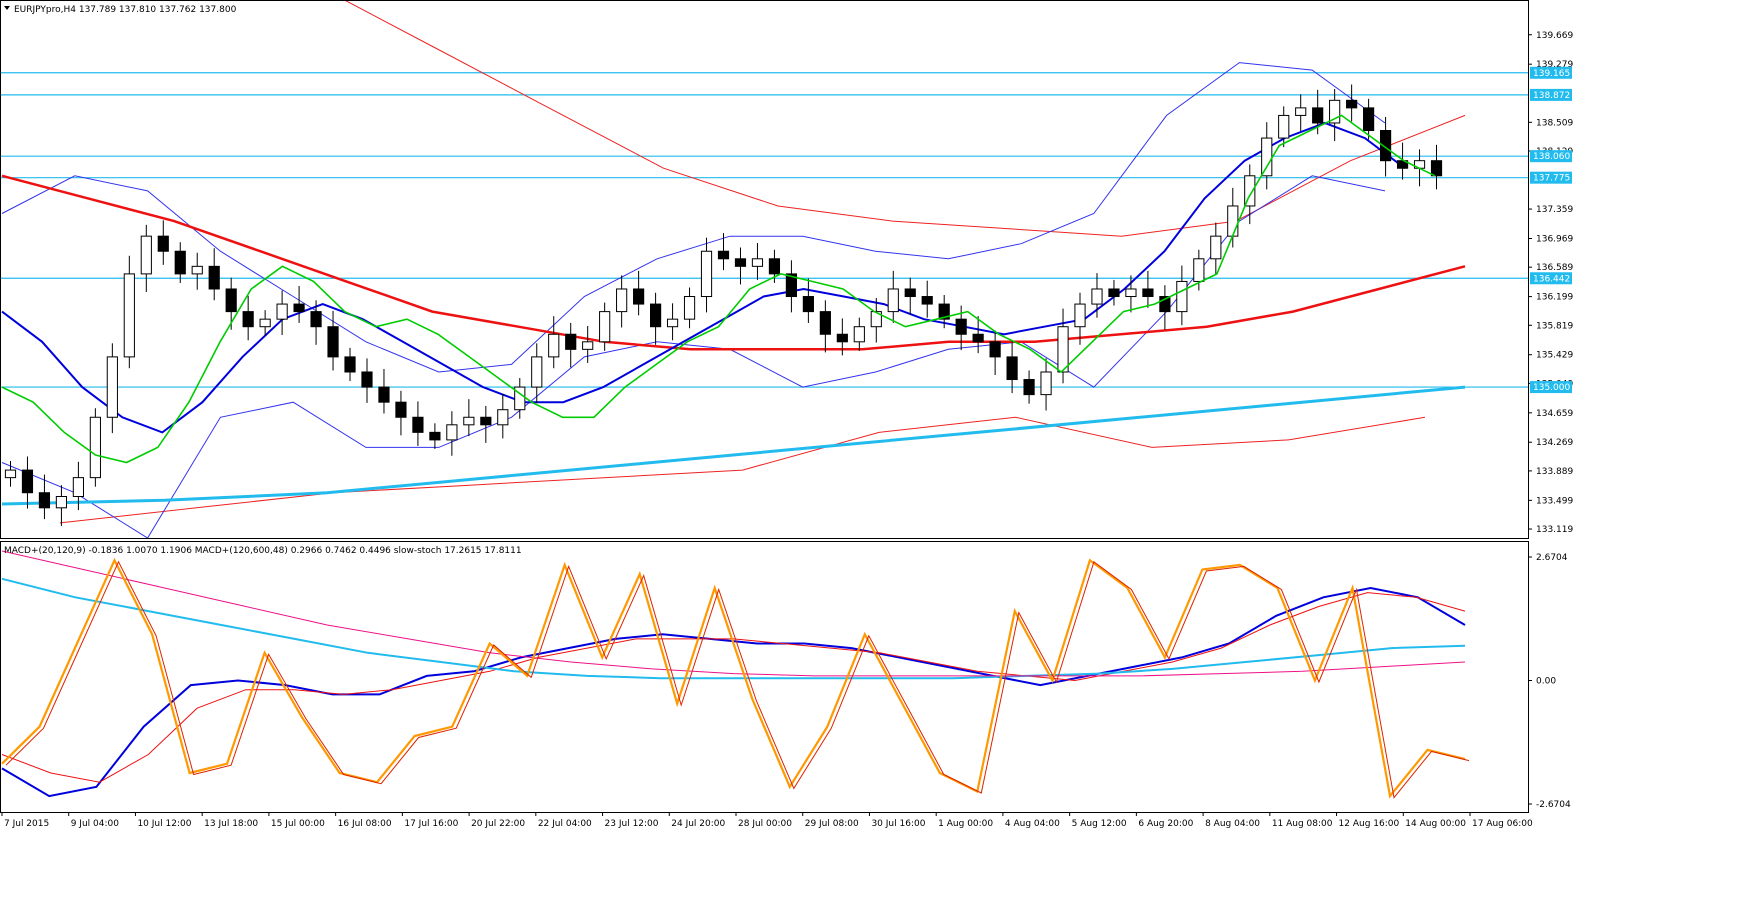 The height and width of the screenshot is (917, 1738). What do you see at coordinates (898, 824) in the screenshot?
I see `time-tick-label-13: 30 Jul 16:00` at bounding box center [898, 824].